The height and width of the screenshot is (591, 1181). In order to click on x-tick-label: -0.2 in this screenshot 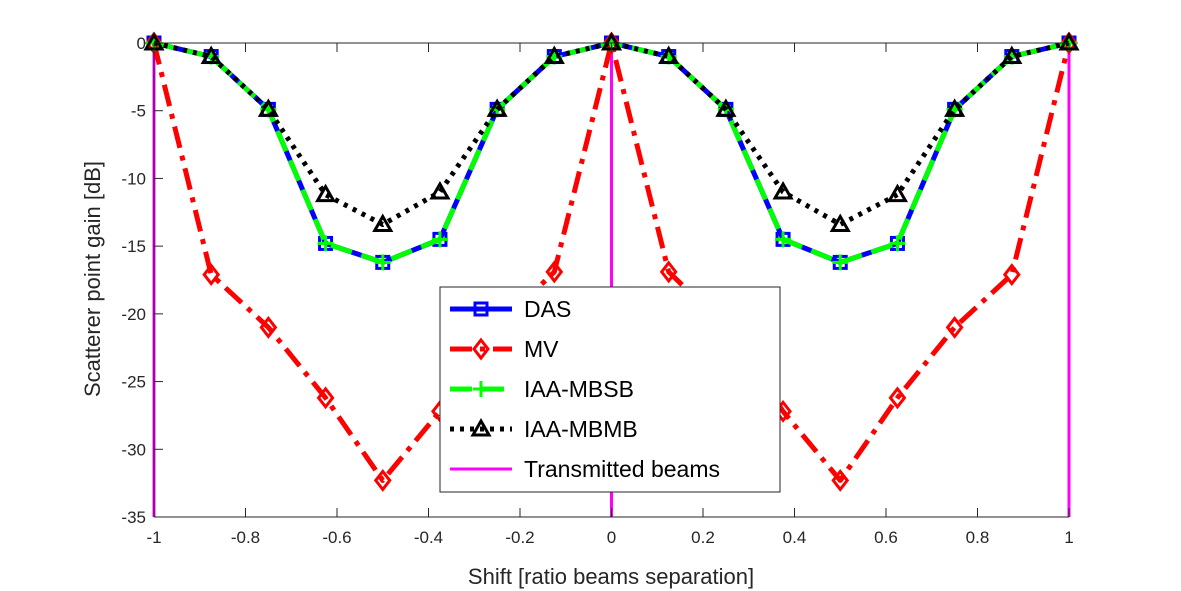, I will do `click(519, 537)`.